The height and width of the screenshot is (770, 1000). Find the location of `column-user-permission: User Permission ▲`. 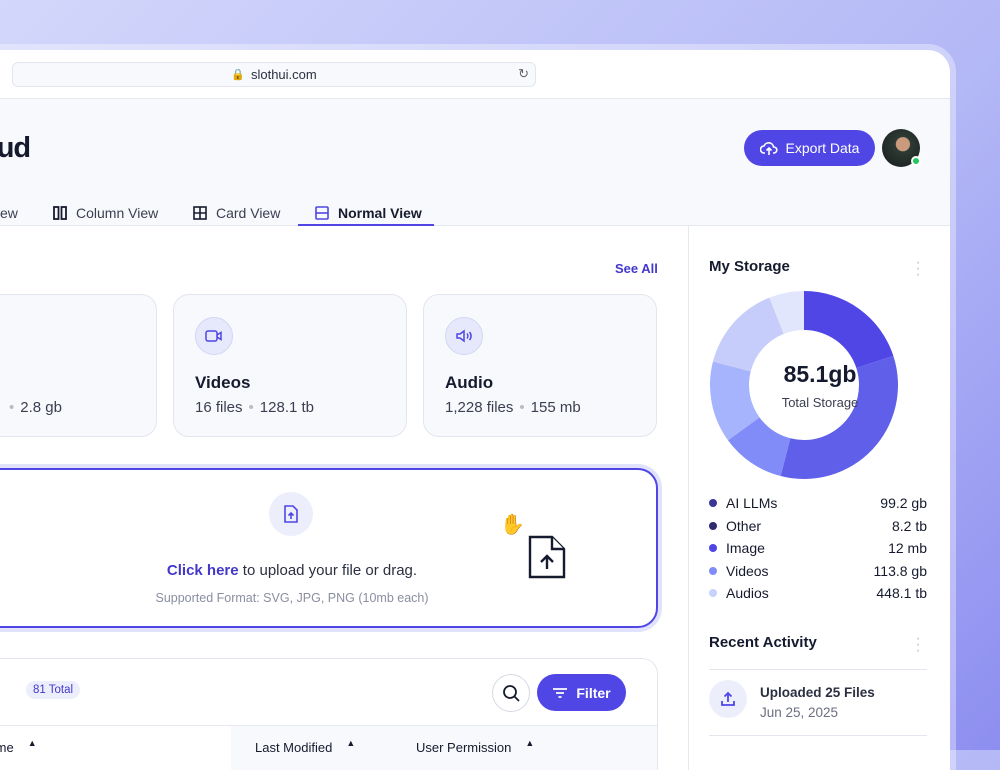

column-user-permission: User Permission ▲ is located at coordinates (475, 746).